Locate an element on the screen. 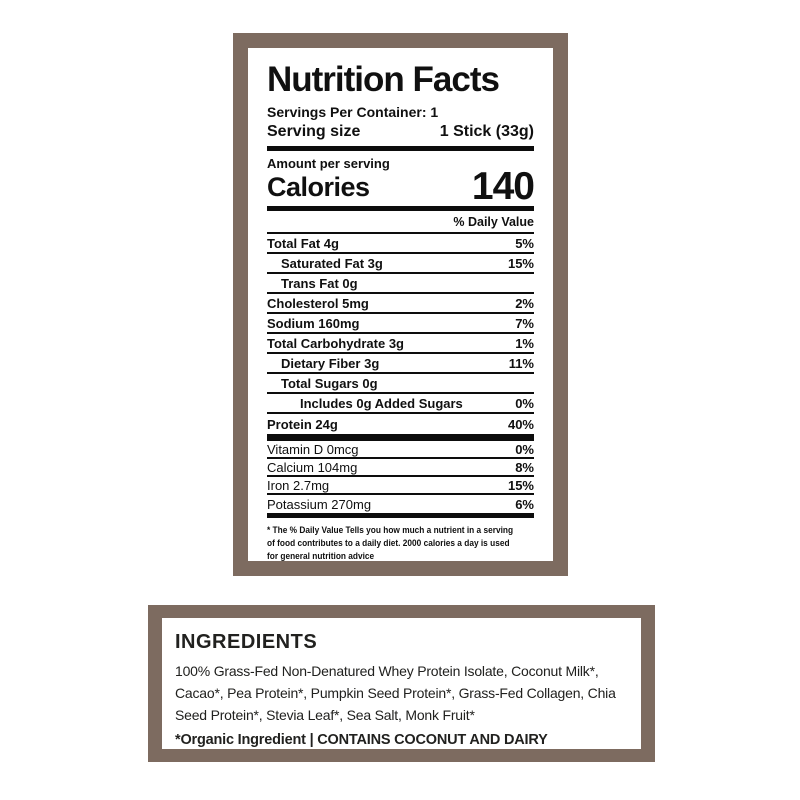 Image resolution: width=800 pixels, height=800 pixels. nutrient-row: Sodium 160mg 7% is located at coordinates (400, 324).